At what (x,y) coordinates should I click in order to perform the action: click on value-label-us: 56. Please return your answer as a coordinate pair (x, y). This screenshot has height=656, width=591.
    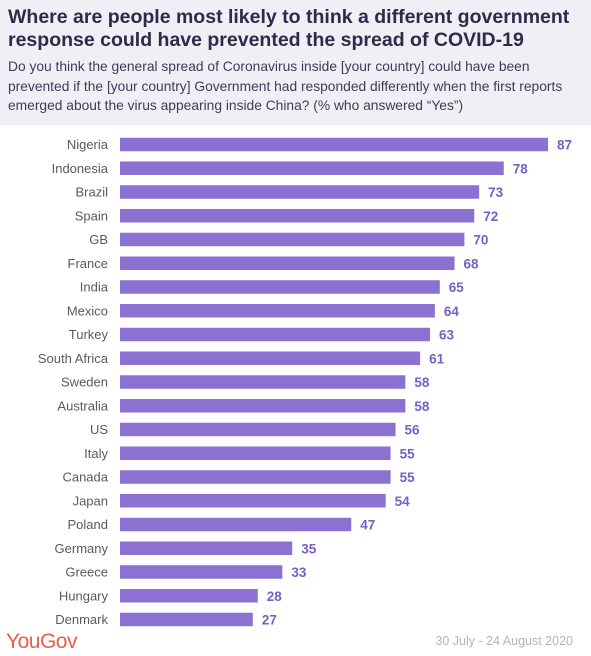
    Looking at the image, I should click on (413, 430).